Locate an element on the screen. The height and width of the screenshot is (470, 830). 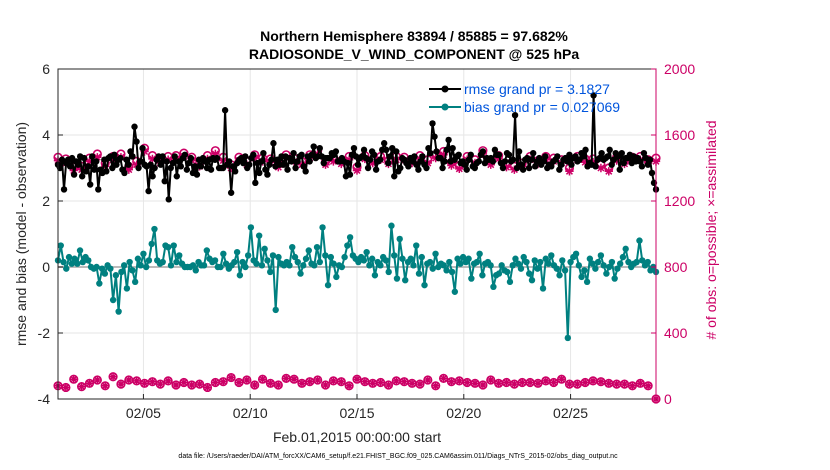
x-tick-label: 02/10 is located at coordinates (250, 413).